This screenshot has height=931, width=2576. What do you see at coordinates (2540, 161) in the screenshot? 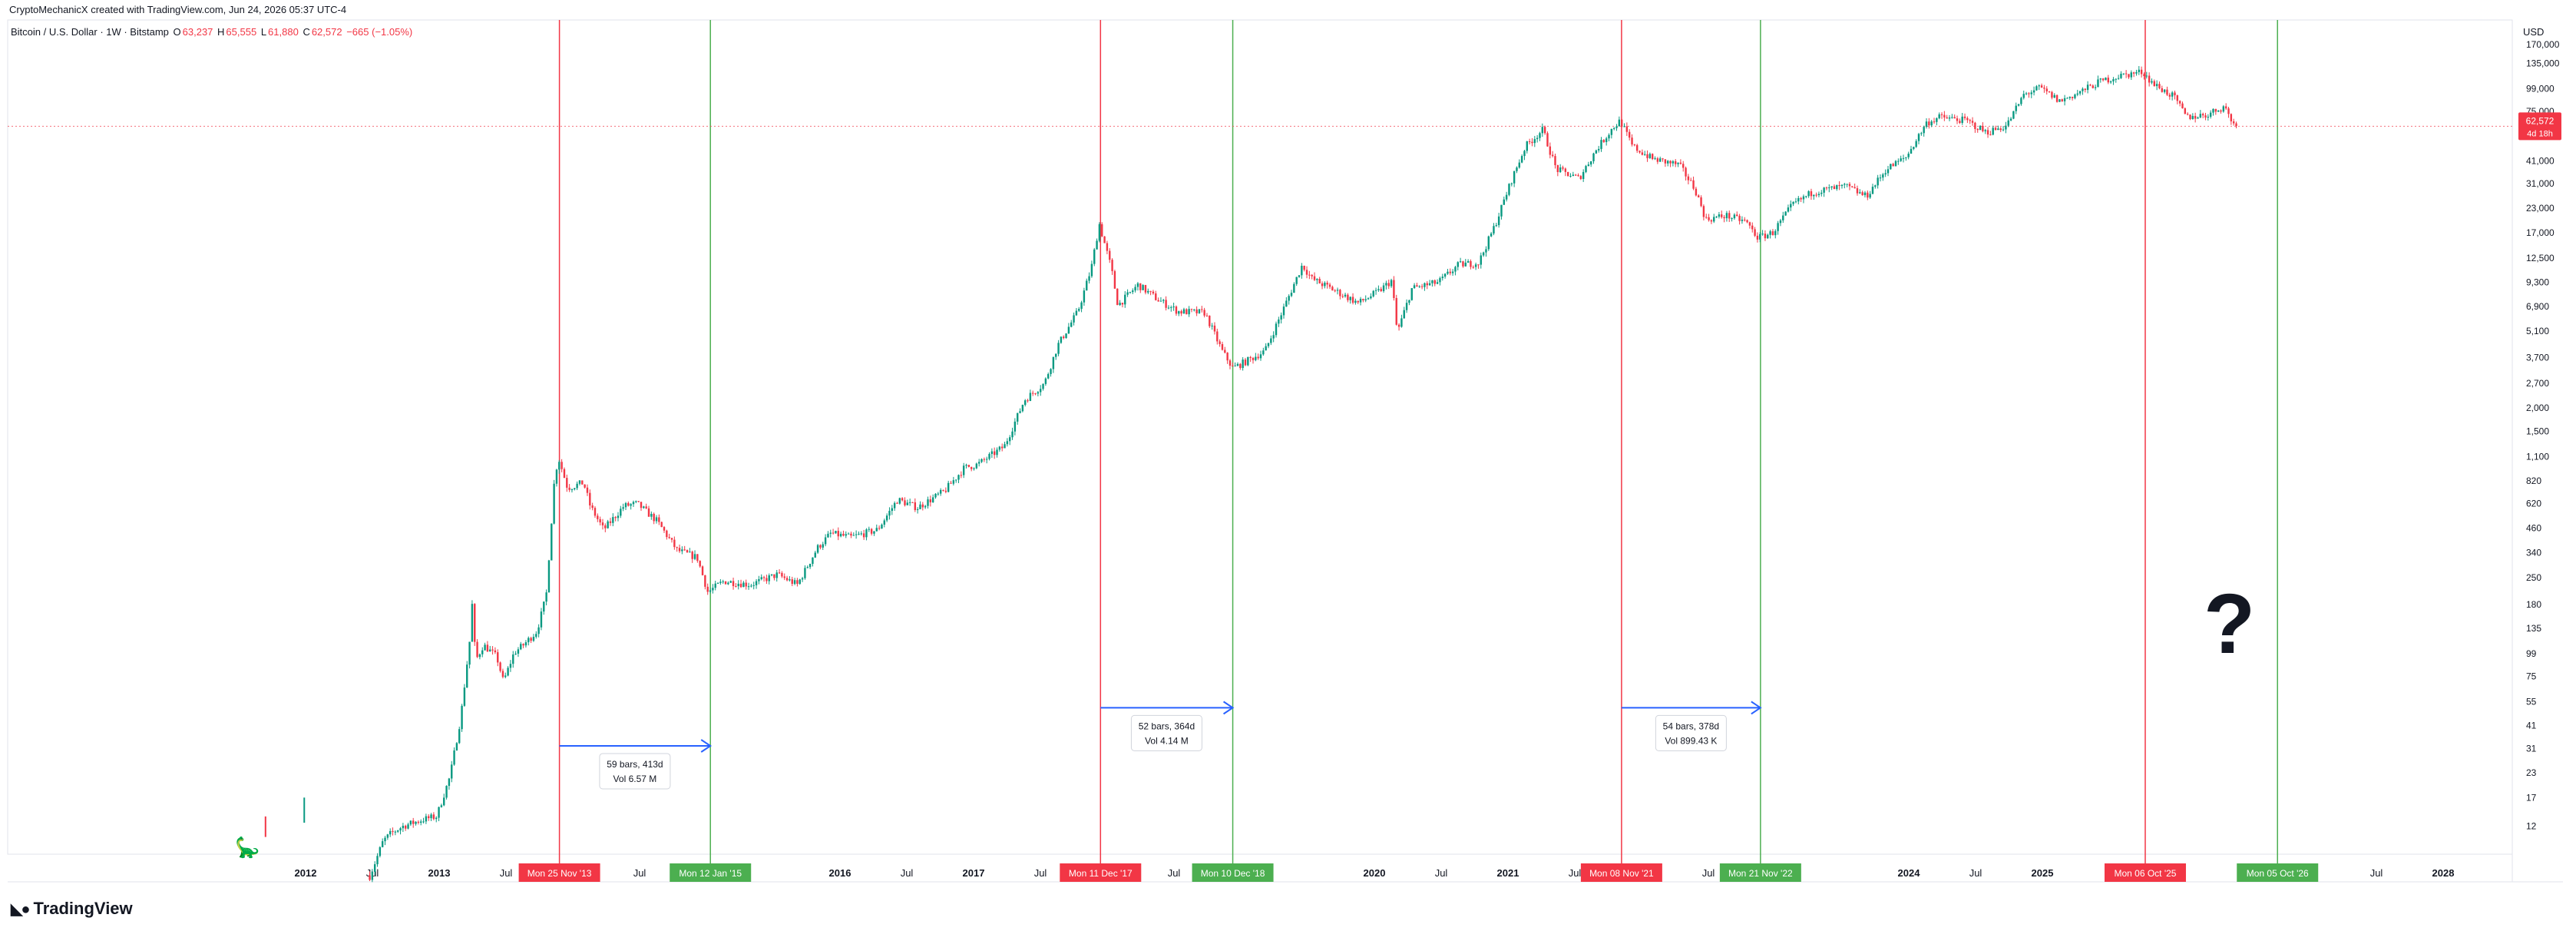
I see `y-tick-label: 41,000` at bounding box center [2540, 161].